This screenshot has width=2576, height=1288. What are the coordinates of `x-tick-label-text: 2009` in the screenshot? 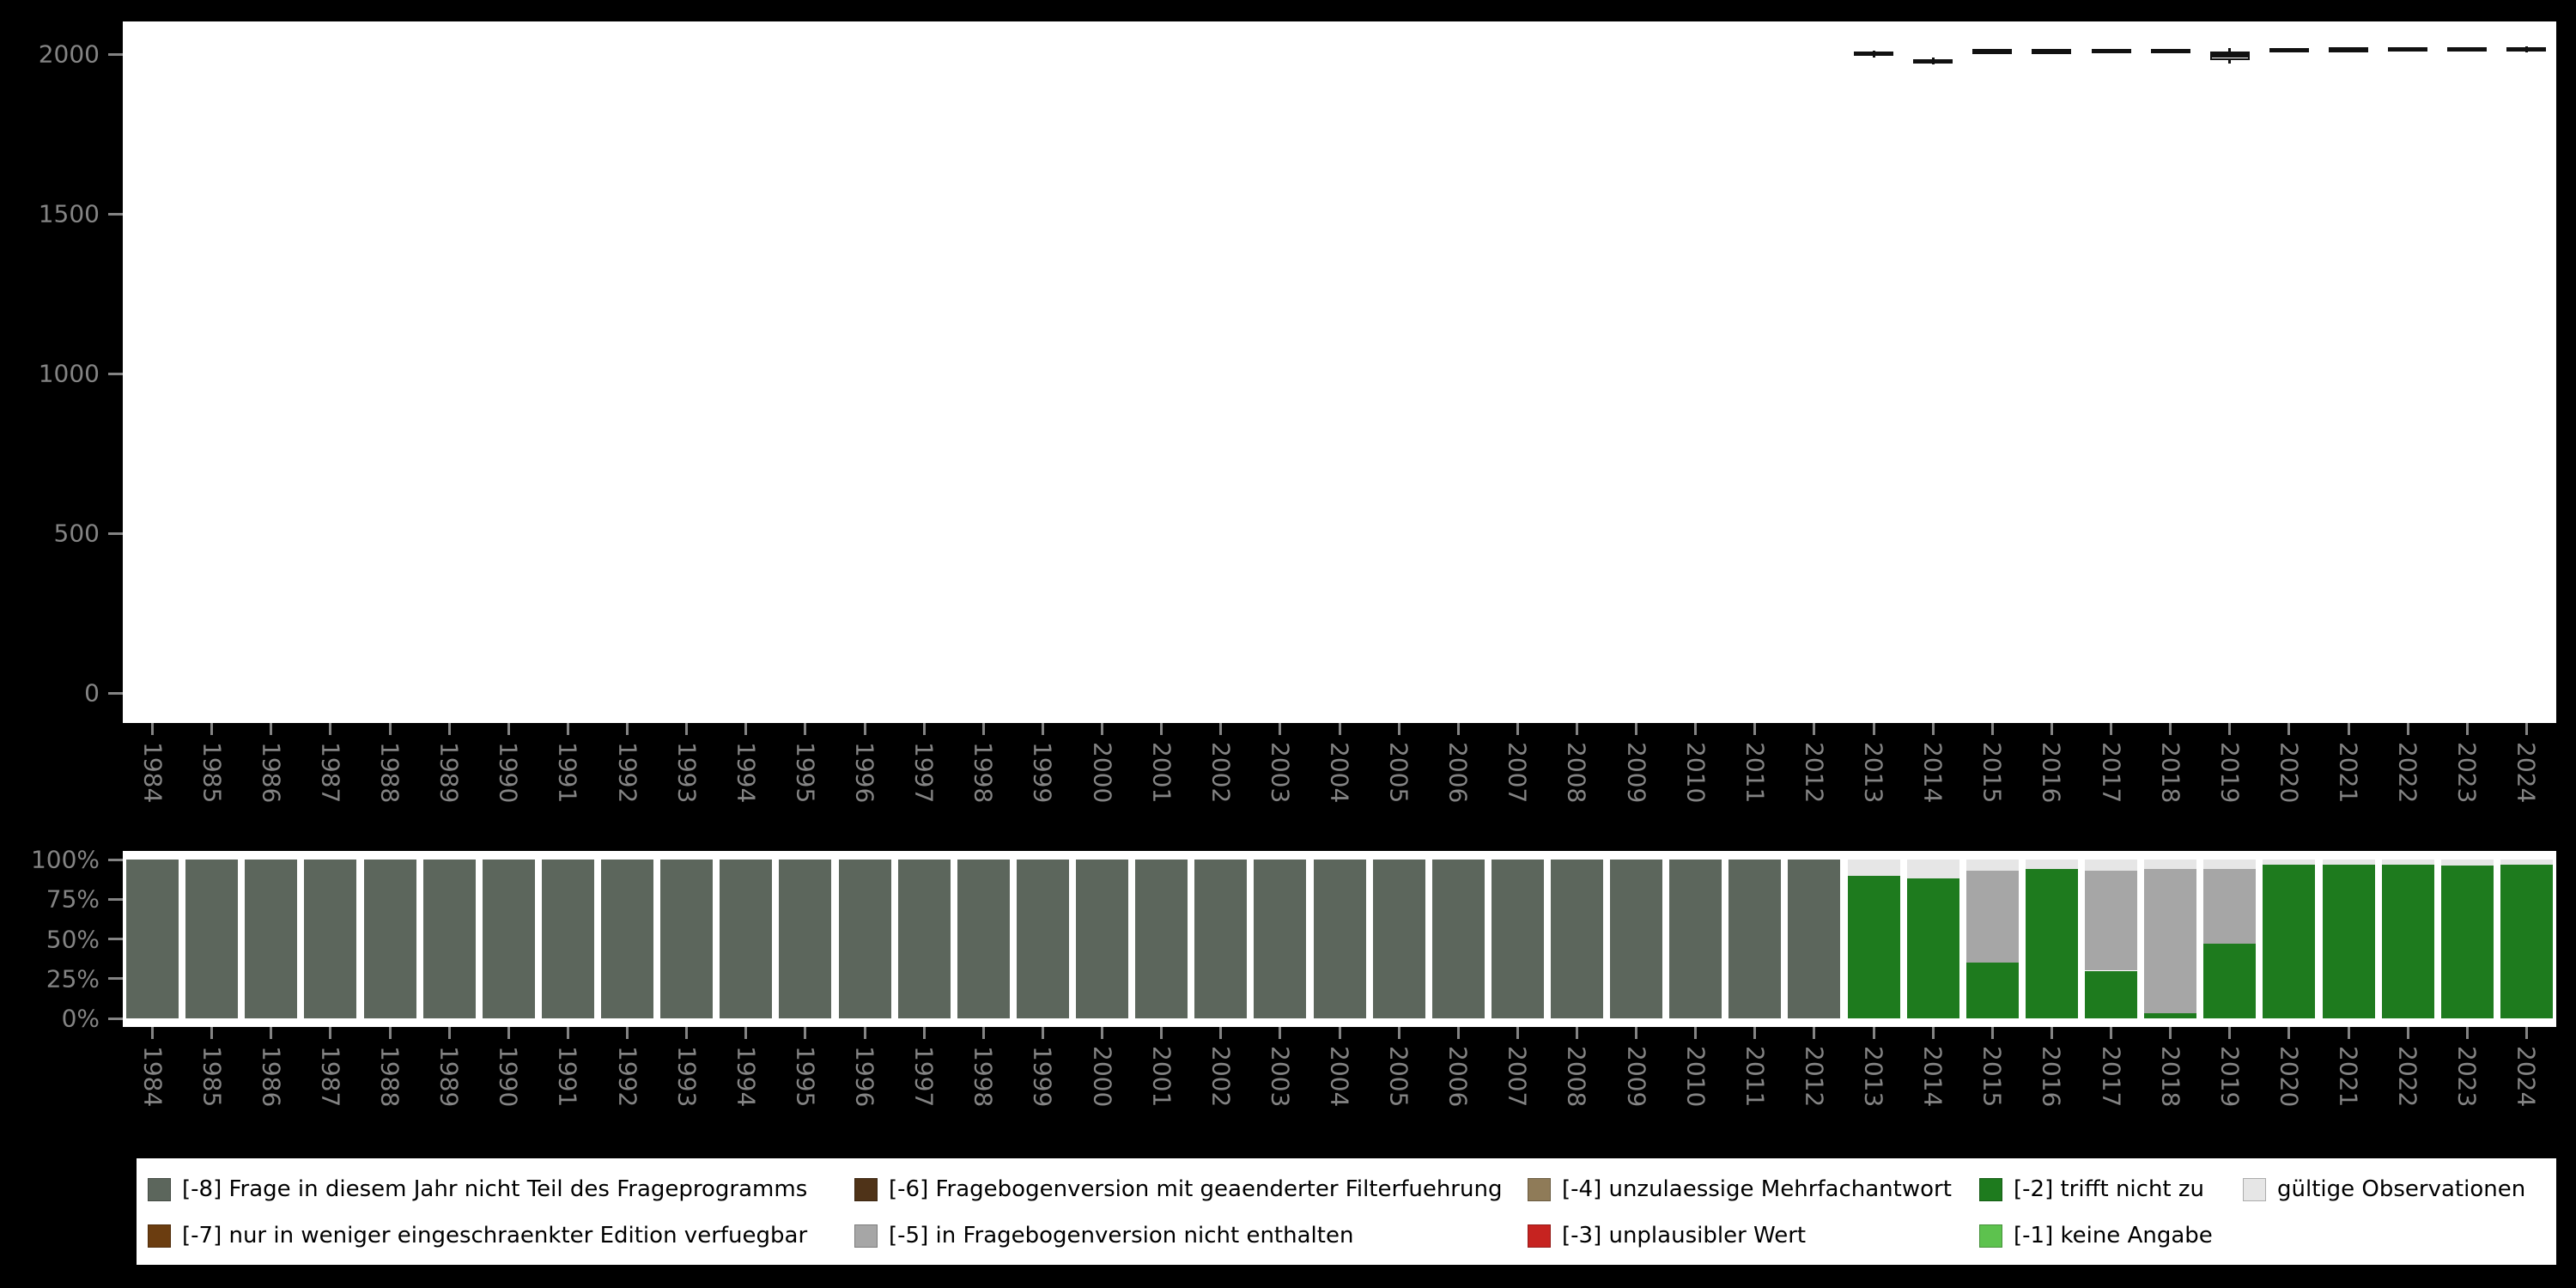 It's located at (1636, 1077).